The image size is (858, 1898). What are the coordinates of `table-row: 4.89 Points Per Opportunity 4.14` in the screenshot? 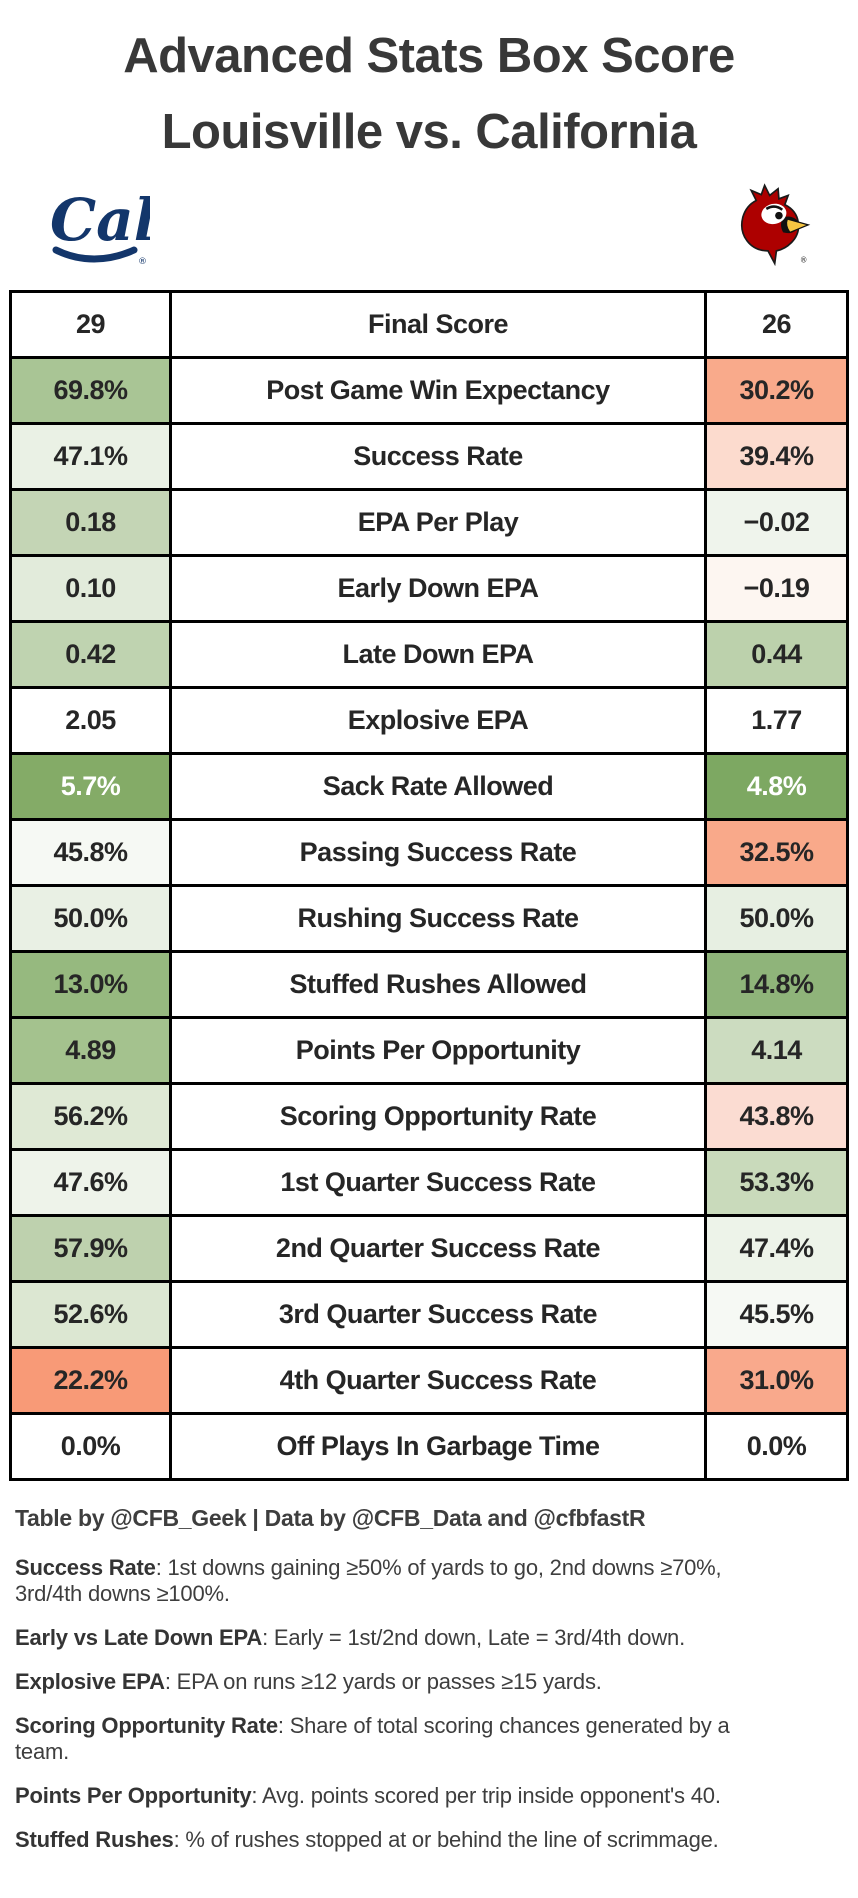 It's located at (429, 1050).